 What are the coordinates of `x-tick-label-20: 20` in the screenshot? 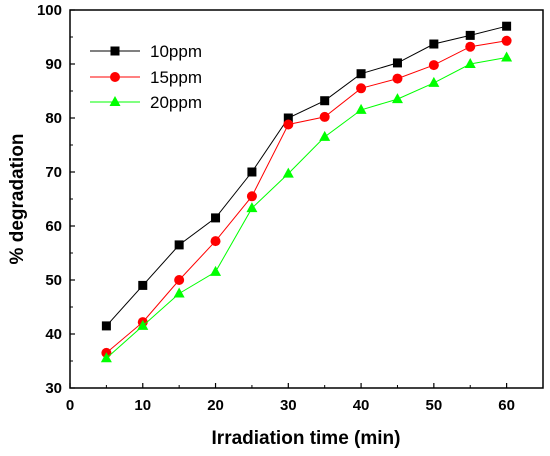 It's located at (215, 405).